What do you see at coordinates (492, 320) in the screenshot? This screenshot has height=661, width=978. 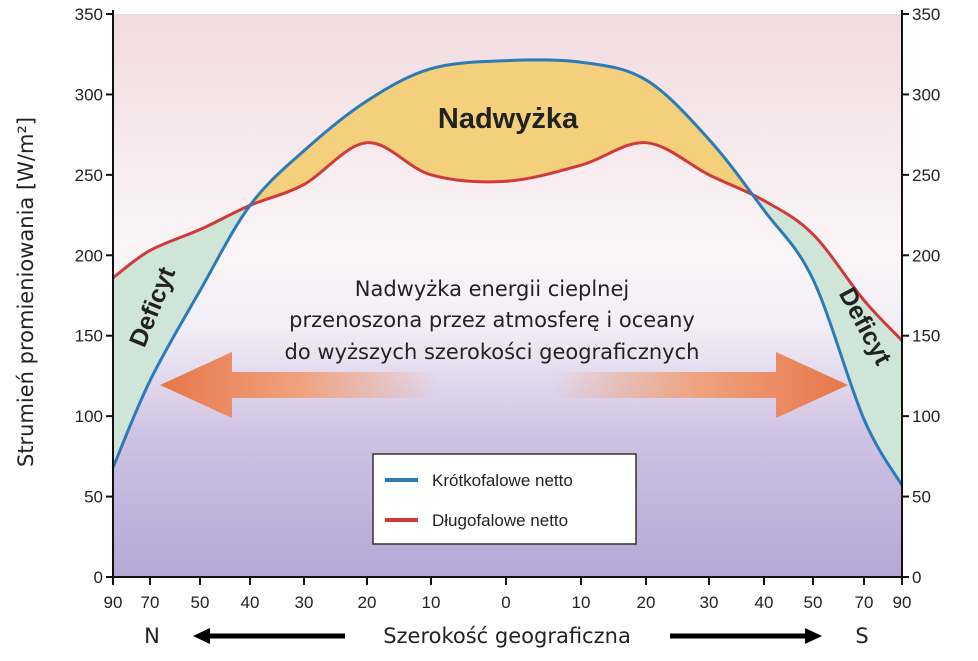 I see `transport-text-2: przenoszona przez atmosferę i oceany` at bounding box center [492, 320].